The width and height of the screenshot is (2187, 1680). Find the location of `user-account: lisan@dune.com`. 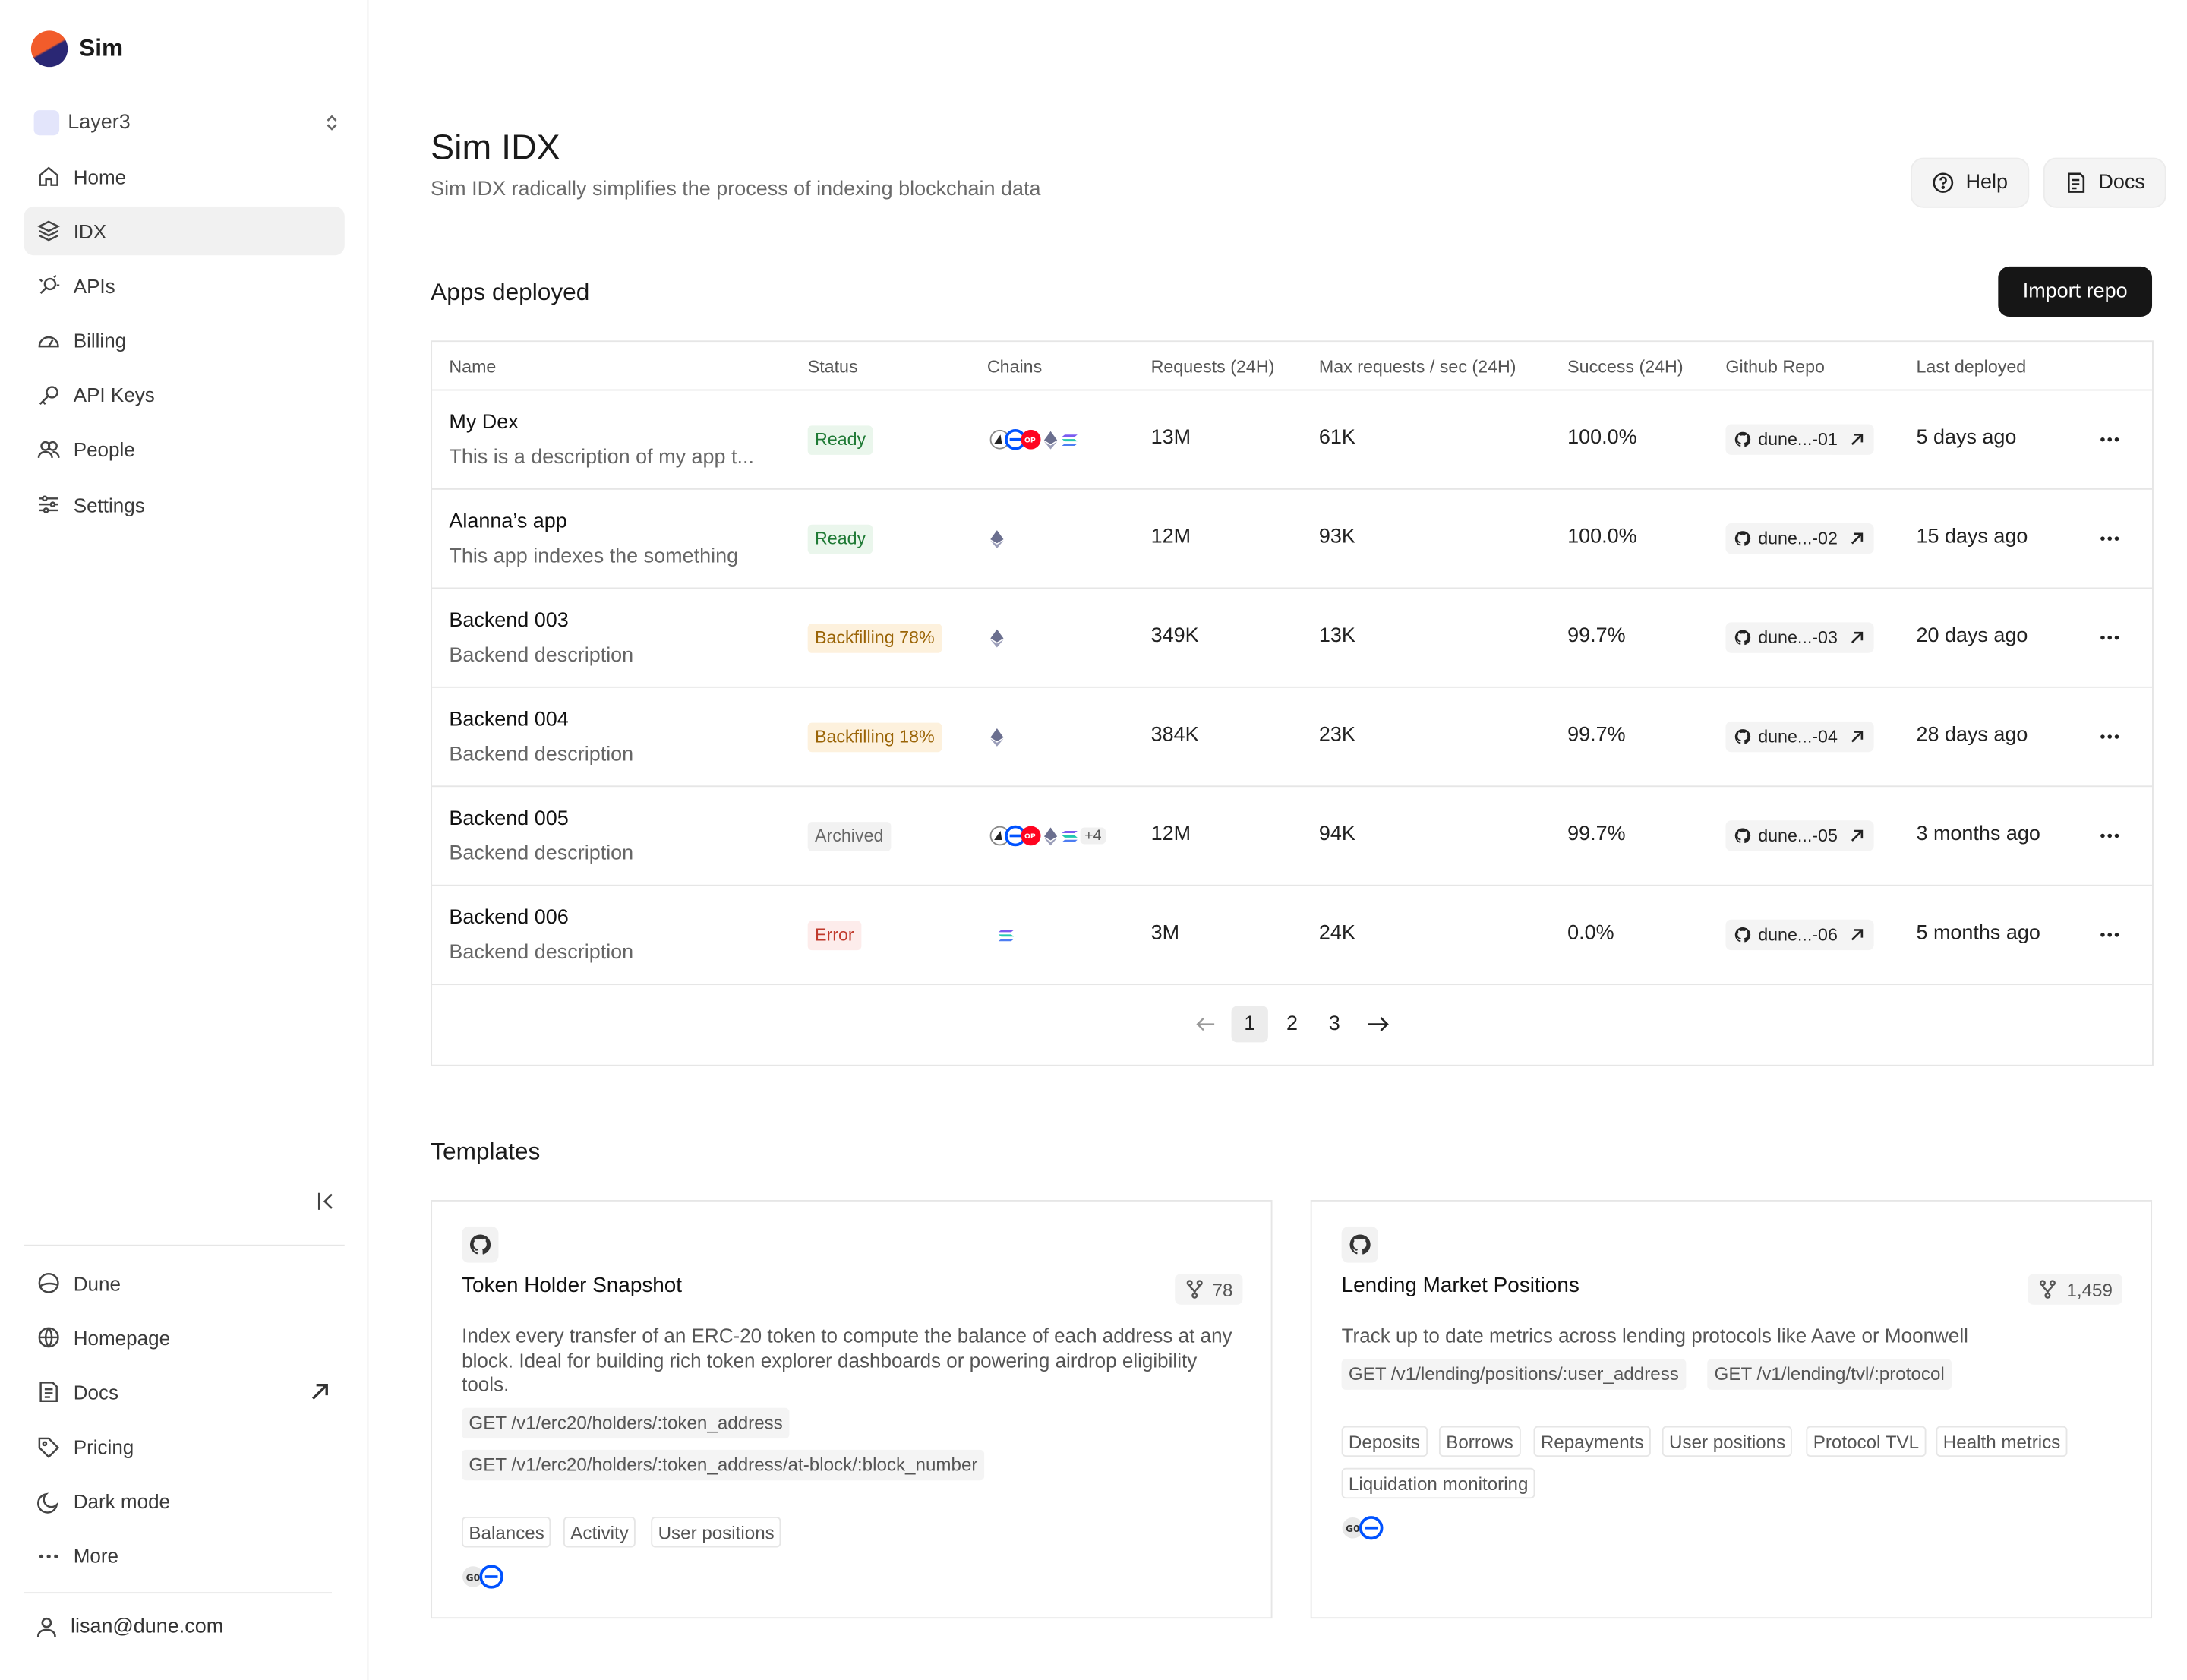

user-account: lisan@dune.com is located at coordinates (129, 1627).